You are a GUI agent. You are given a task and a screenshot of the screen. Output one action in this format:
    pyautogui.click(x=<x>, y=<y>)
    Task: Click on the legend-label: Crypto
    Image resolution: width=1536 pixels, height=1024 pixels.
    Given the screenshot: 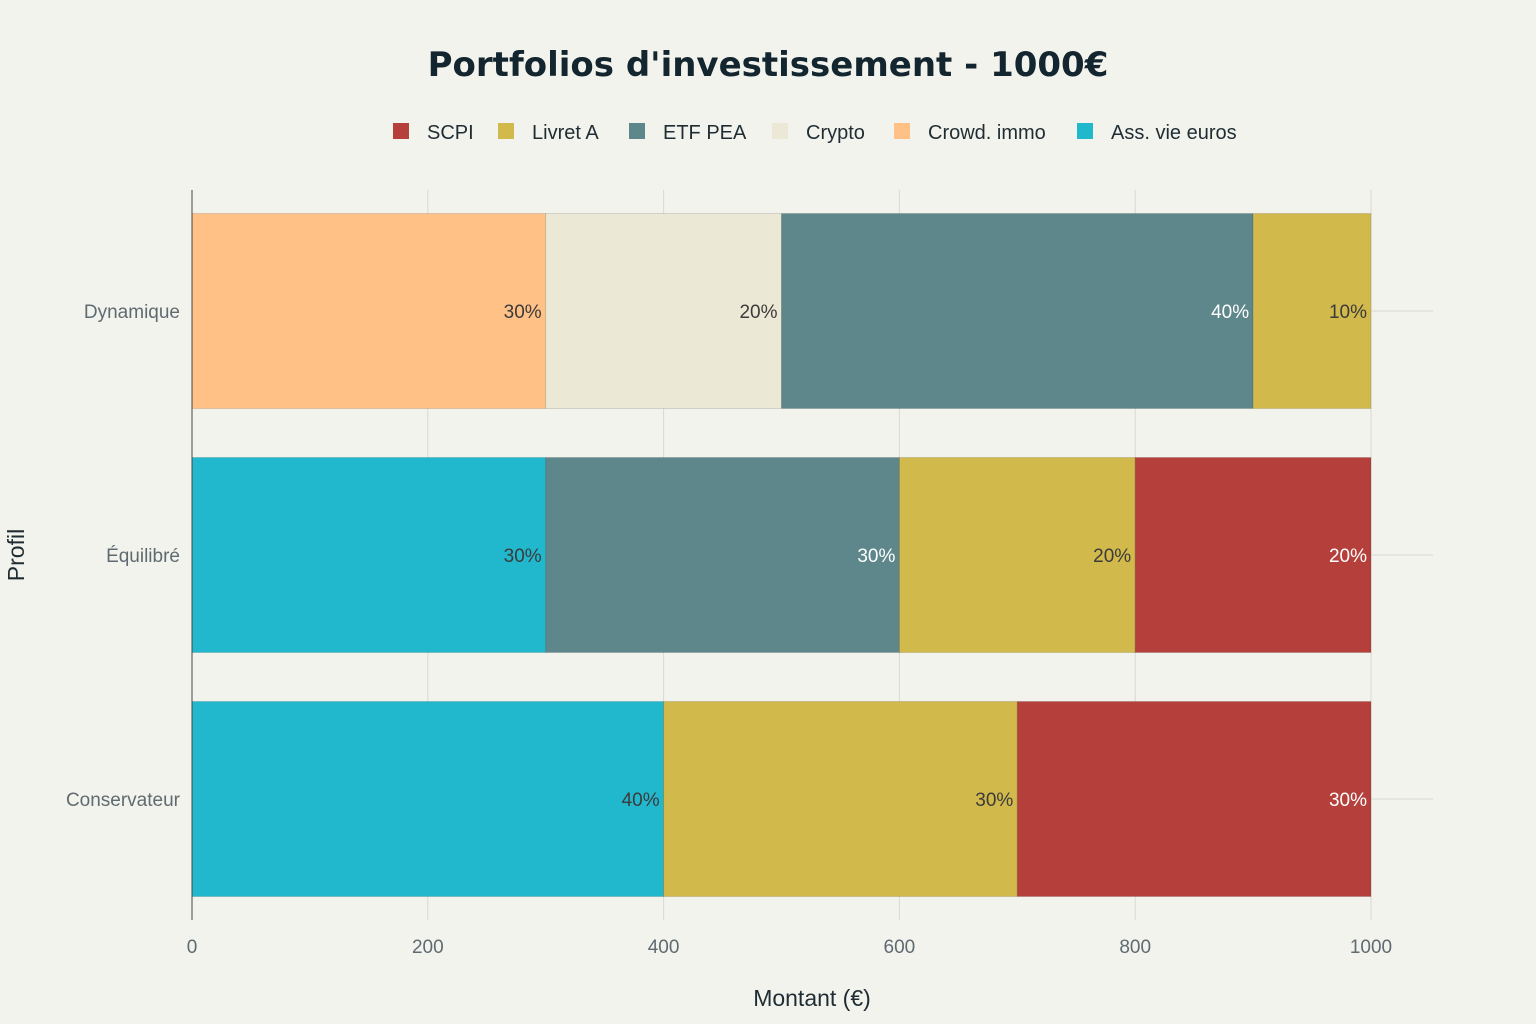 What is the action you would take?
    pyautogui.click(x=835, y=133)
    